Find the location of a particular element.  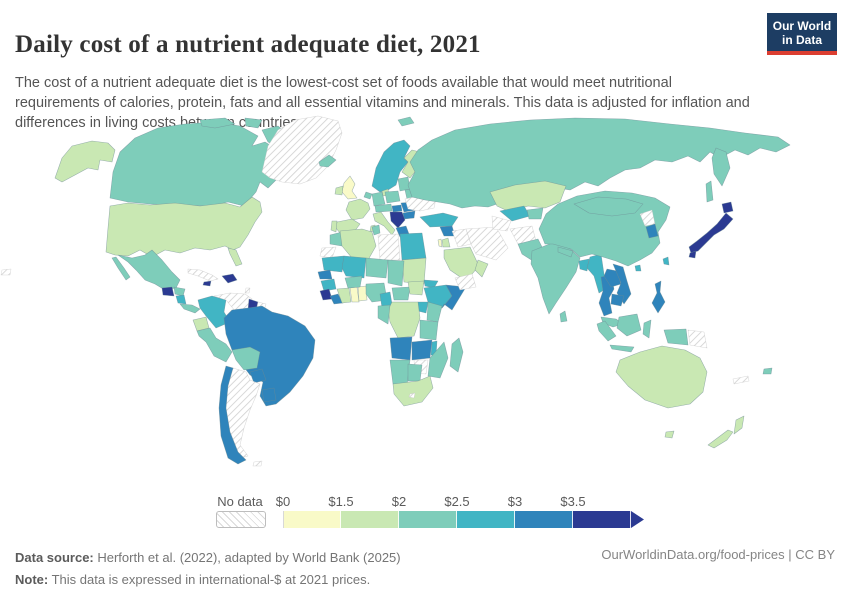

country-india is located at coordinates (555, 278).